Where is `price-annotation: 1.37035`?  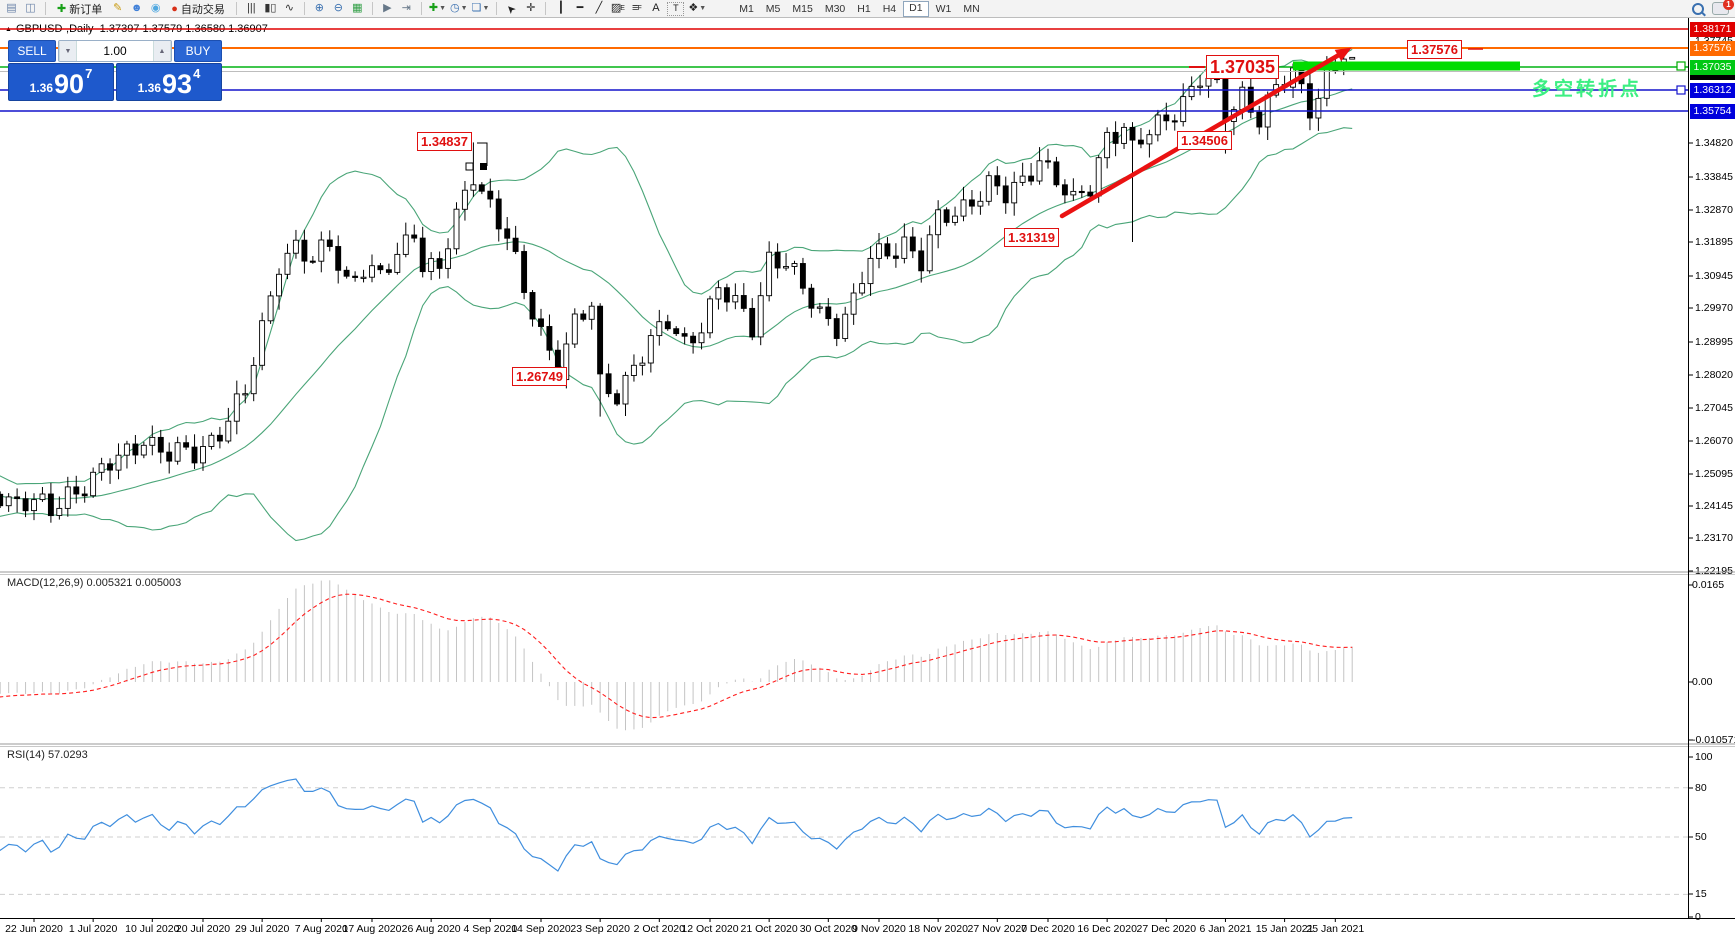 price-annotation: 1.37035 is located at coordinates (1243, 67).